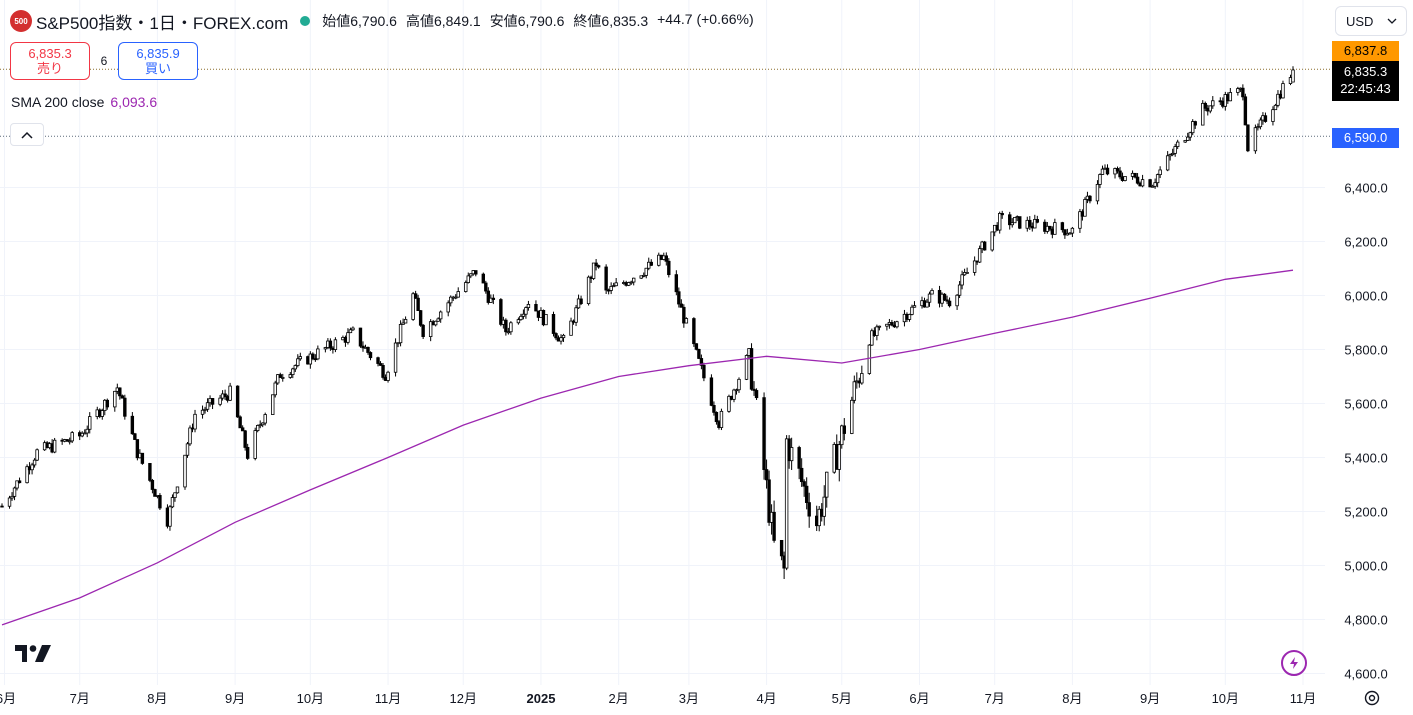  I want to click on settings-icon, so click(1372, 698).